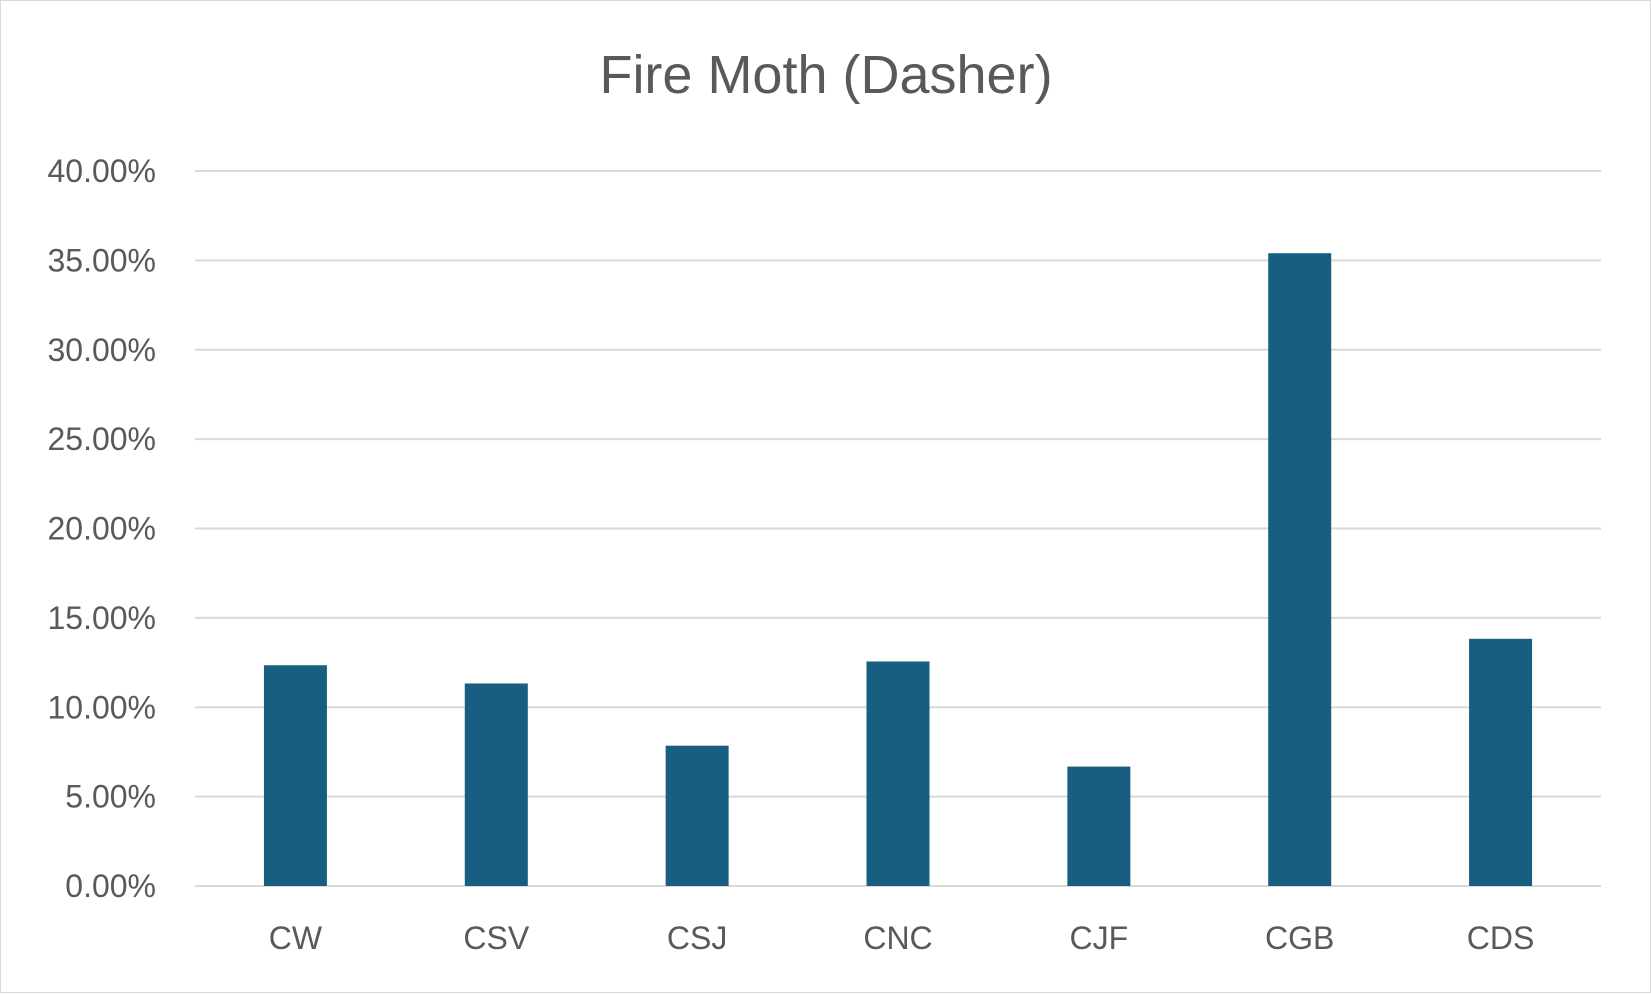 The height and width of the screenshot is (994, 1651). What do you see at coordinates (296, 938) in the screenshot?
I see `x-tick-label: CW` at bounding box center [296, 938].